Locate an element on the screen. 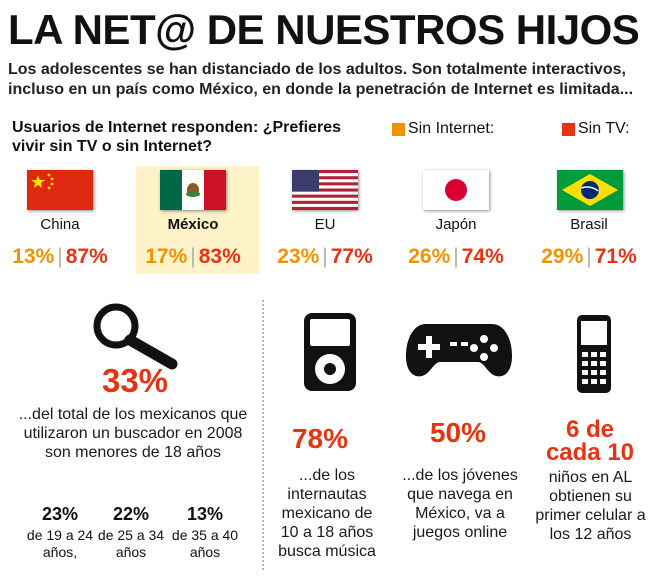 The height and width of the screenshot is (578, 650). country-values: 26% | 74% is located at coordinates (456, 256).